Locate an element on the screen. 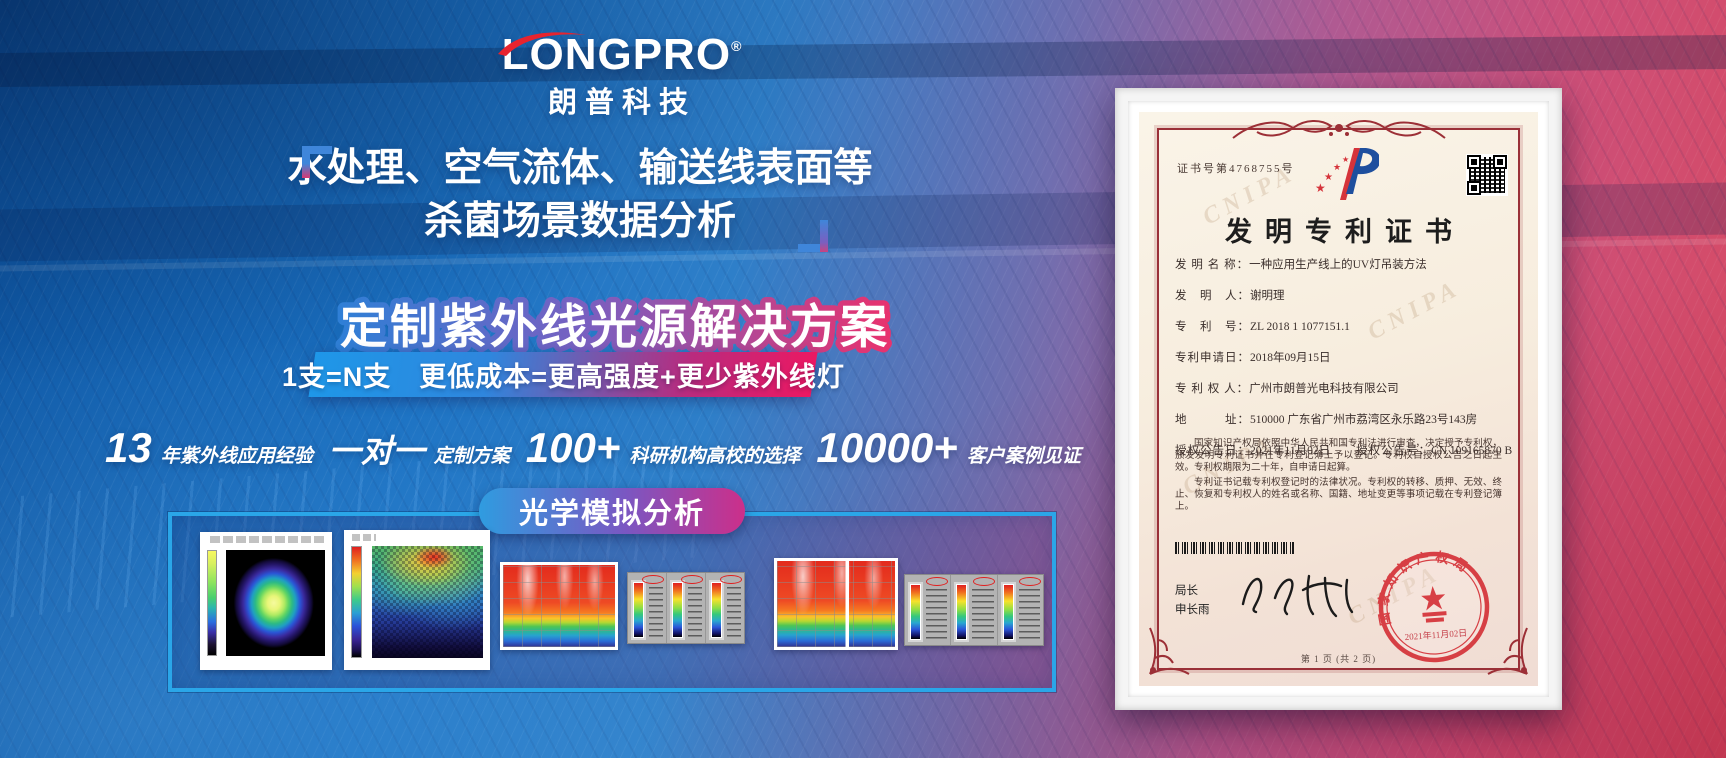 The image size is (1726, 758). stat-item-institutions: 100+ 科研机构高校的选择 is located at coordinates (663, 448).